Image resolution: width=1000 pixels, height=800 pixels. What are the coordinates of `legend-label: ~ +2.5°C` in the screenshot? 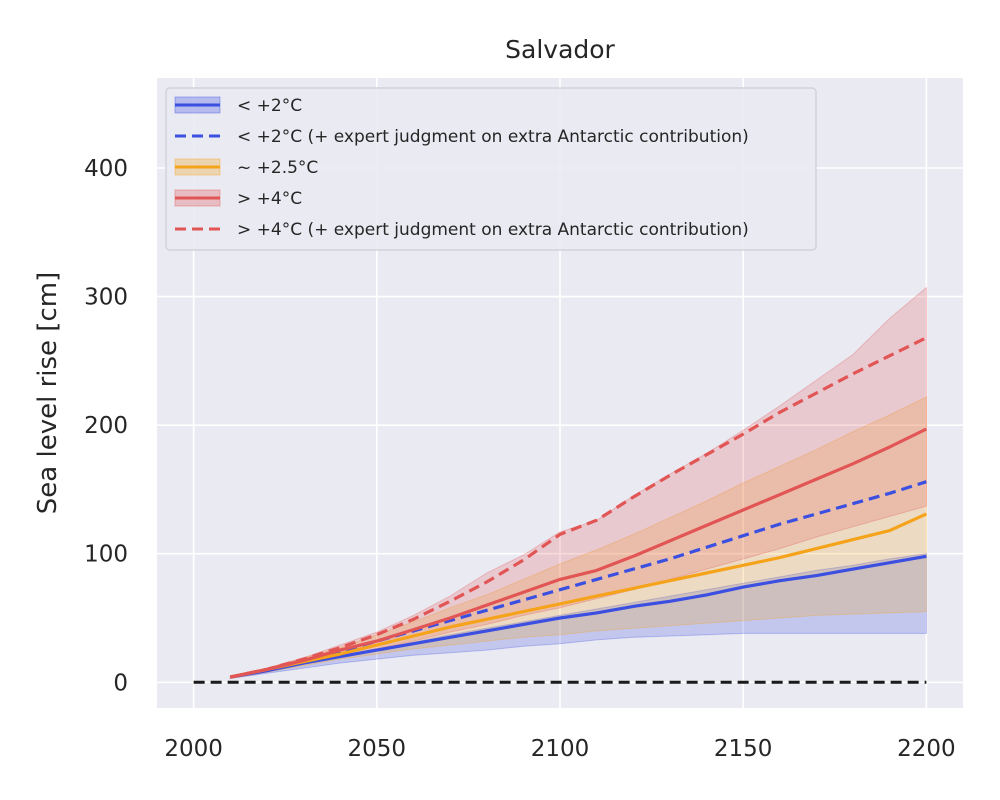 It's located at (277, 168).